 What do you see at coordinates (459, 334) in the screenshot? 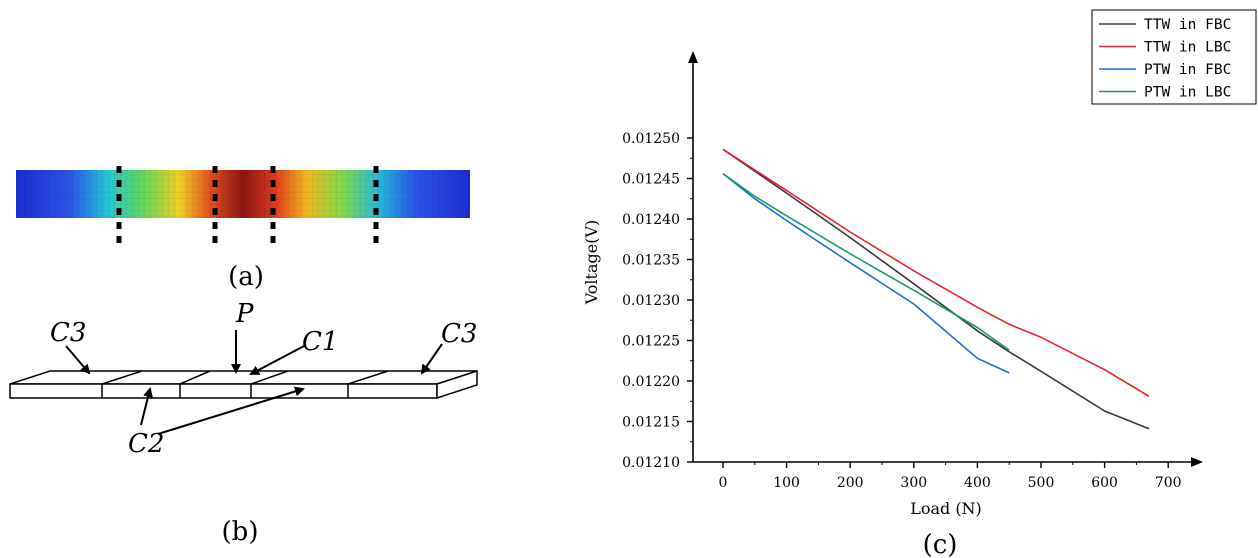
I see `label-c3-right: C3` at bounding box center [459, 334].